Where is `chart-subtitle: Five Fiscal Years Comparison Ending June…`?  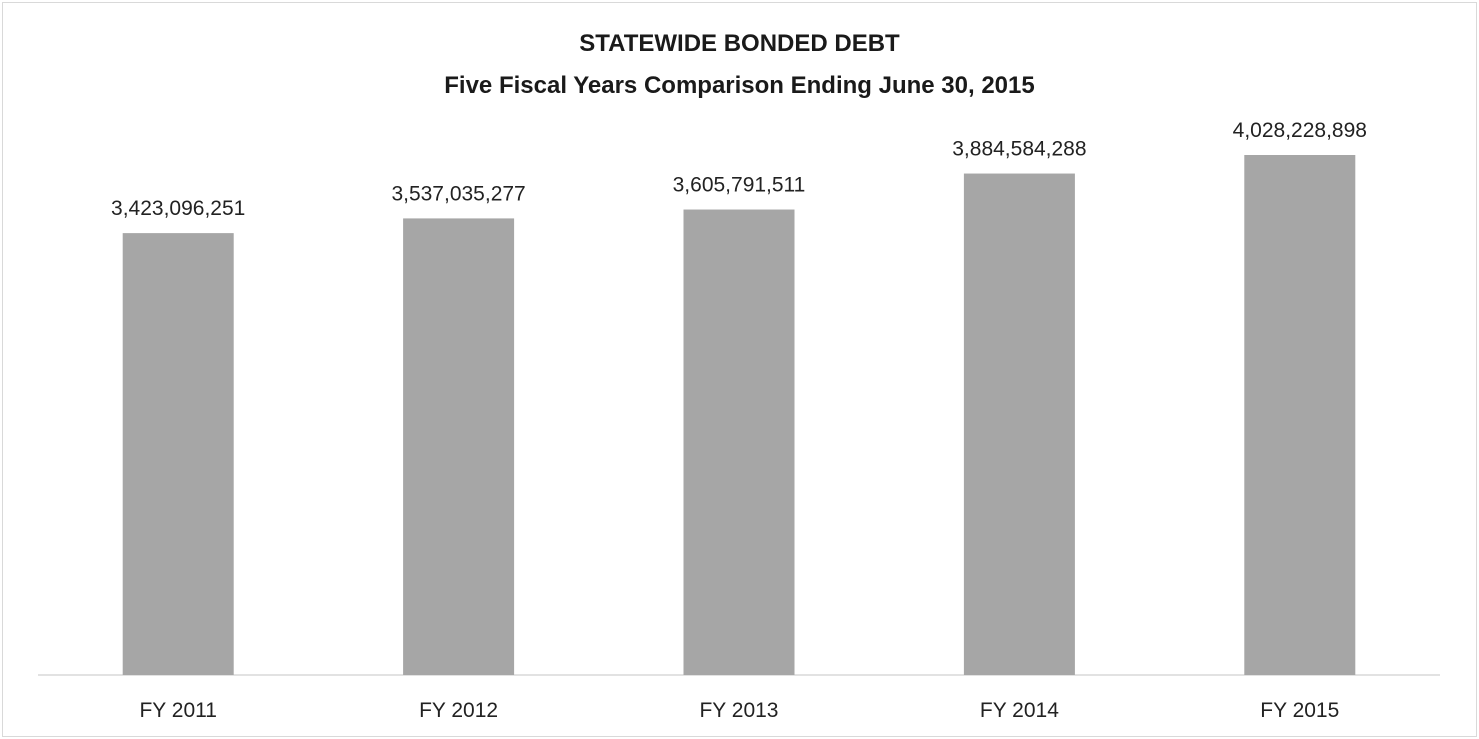 chart-subtitle: Five Fiscal Years Comparison Ending June… is located at coordinates (739, 85).